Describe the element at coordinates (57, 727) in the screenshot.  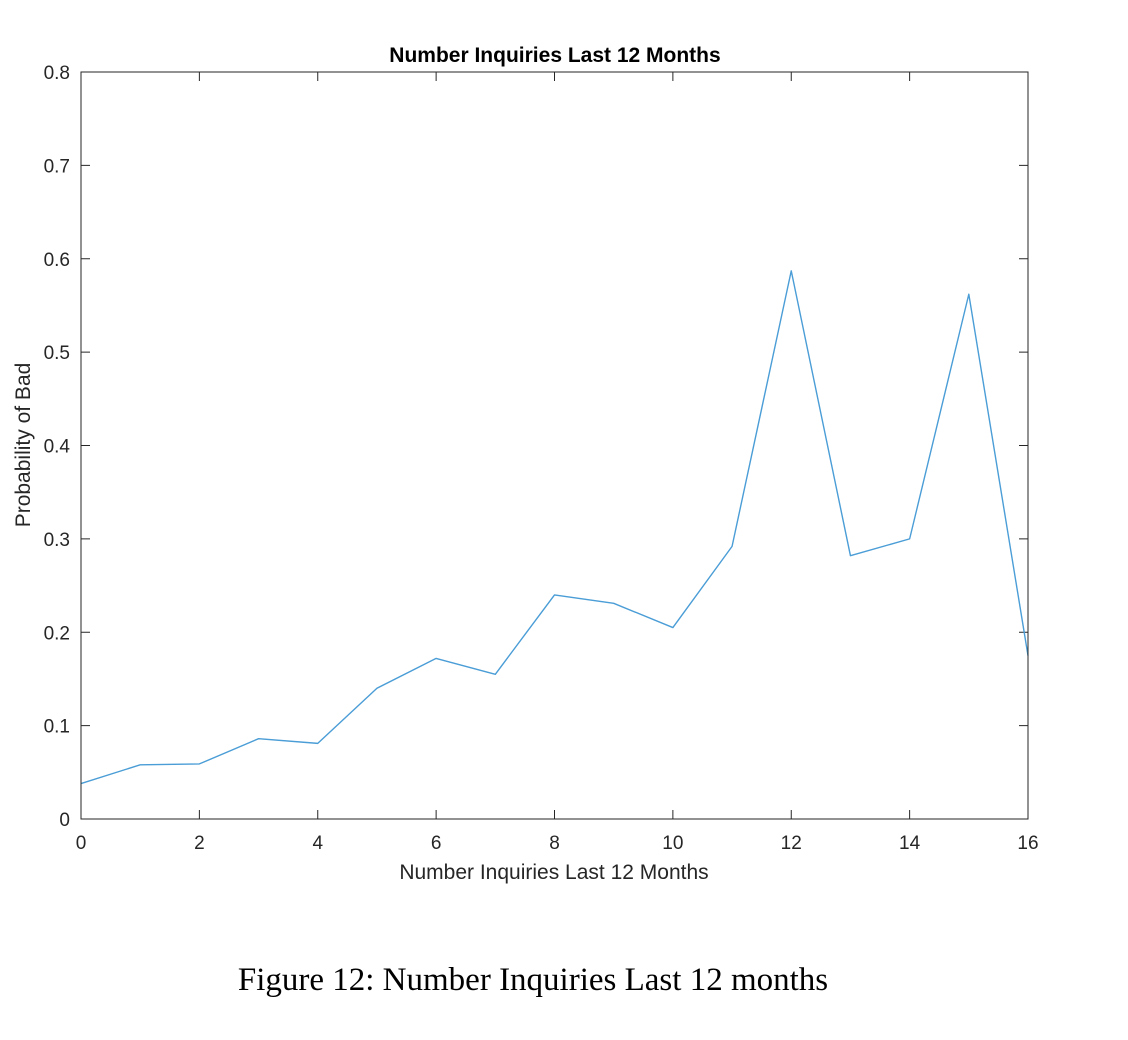
I see `y-tick-label: 0.1` at that location.